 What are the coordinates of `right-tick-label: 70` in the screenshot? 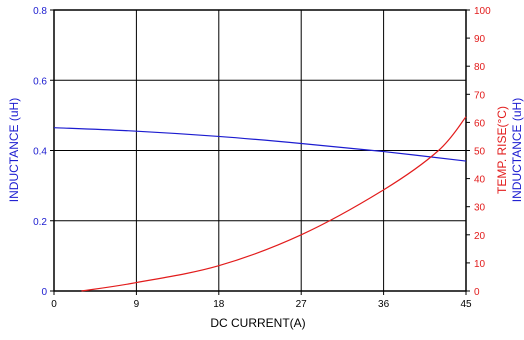 It's located at (480, 95).